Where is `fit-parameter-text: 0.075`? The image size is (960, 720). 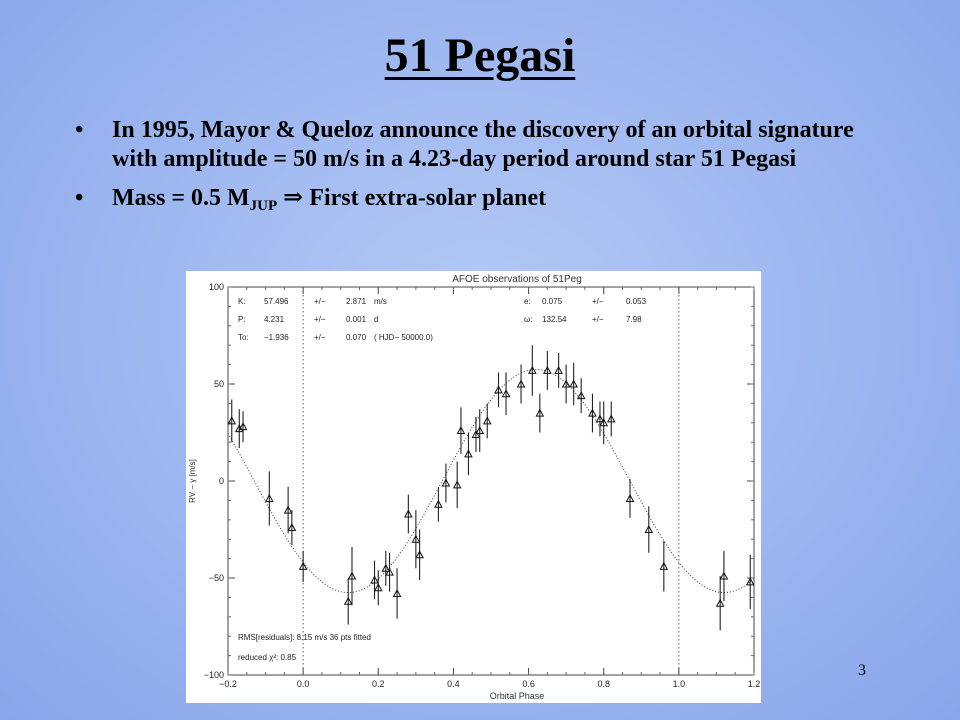
fit-parameter-text: 0.075 is located at coordinates (552, 301).